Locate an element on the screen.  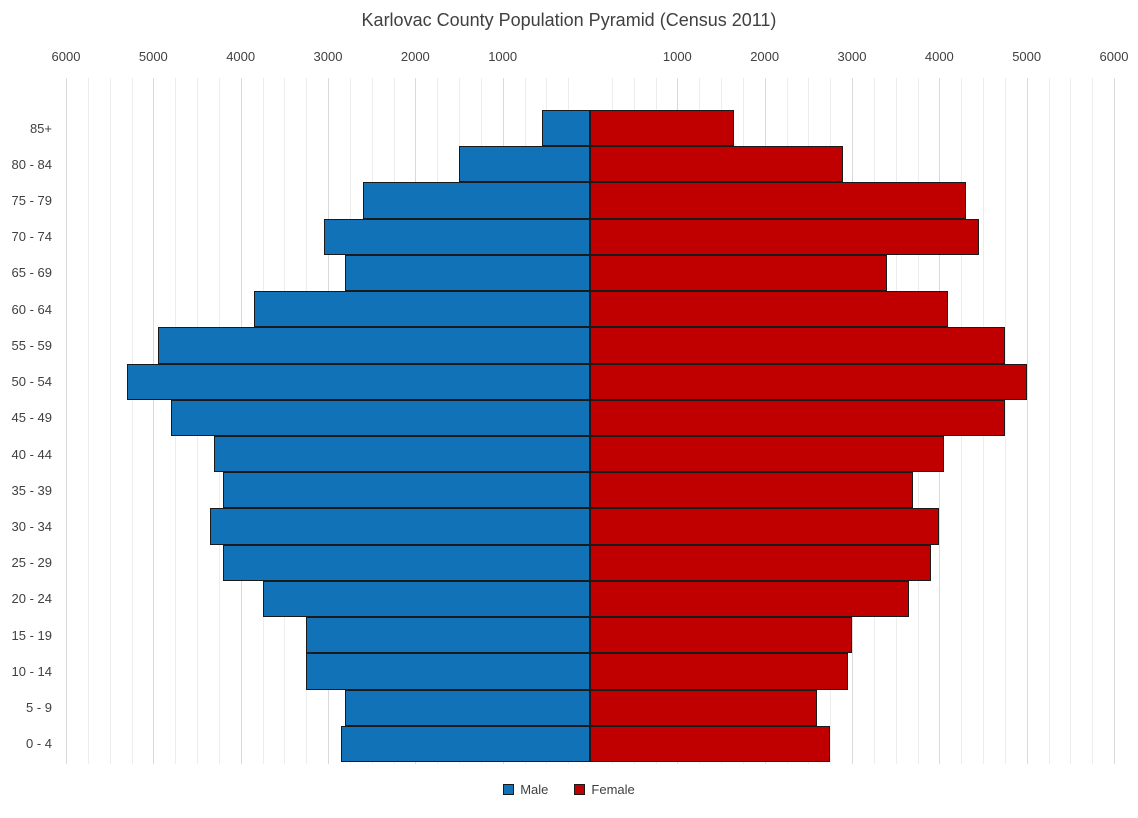
legend-male-label: Male is located at coordinates (534, 789).